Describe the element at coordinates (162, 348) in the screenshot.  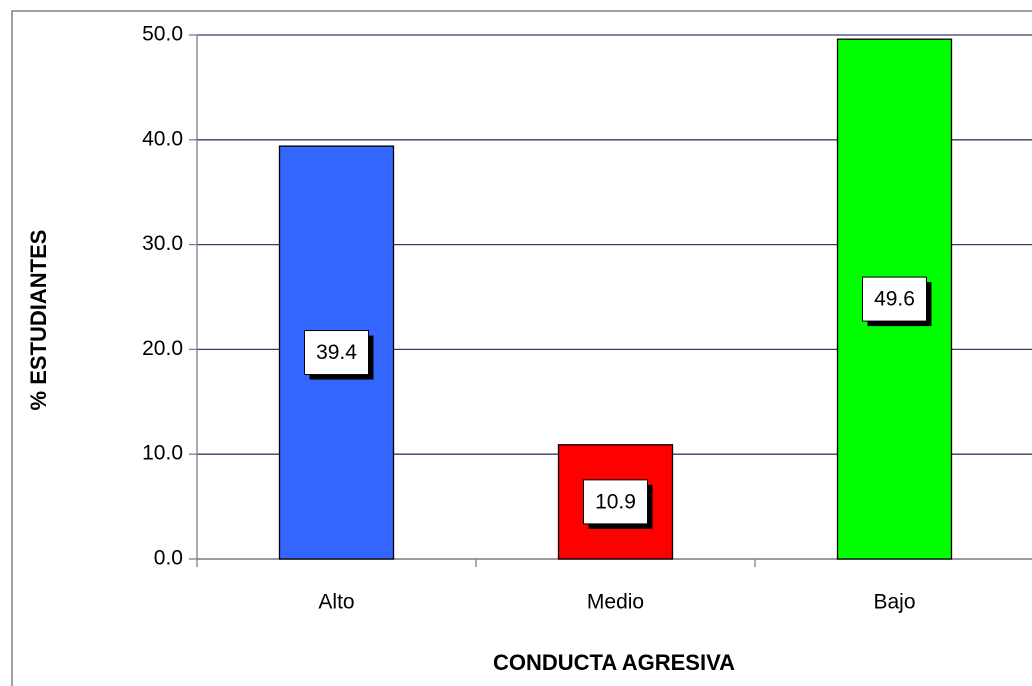
I see `y-tick-label: 20.0` at that location.